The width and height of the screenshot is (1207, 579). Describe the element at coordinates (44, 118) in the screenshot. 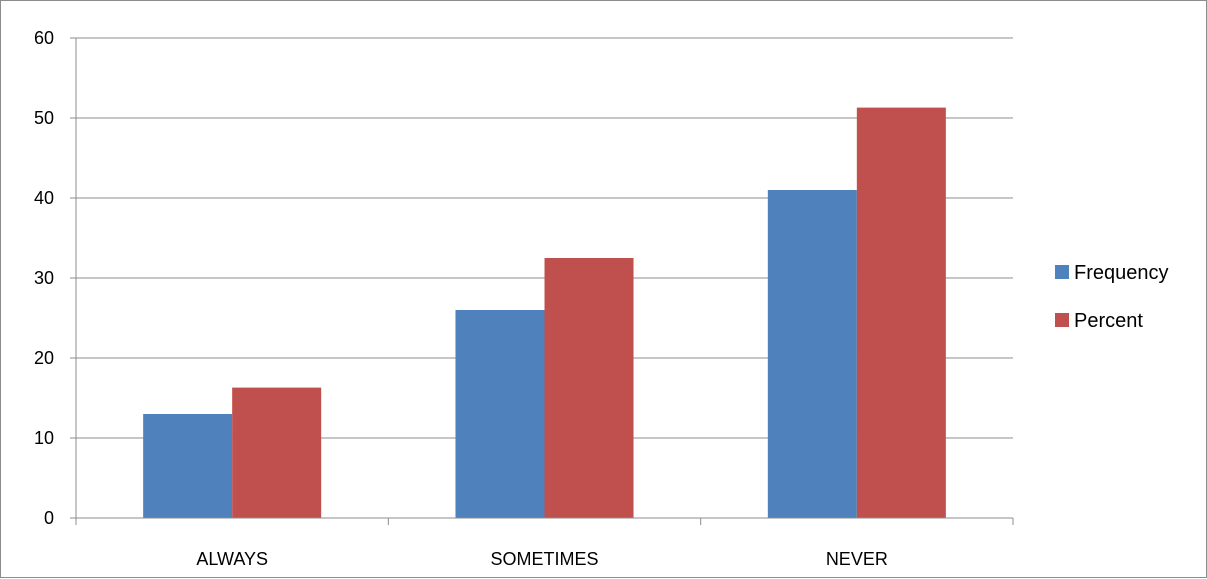

I see `y-tick-label: 50` at that location.